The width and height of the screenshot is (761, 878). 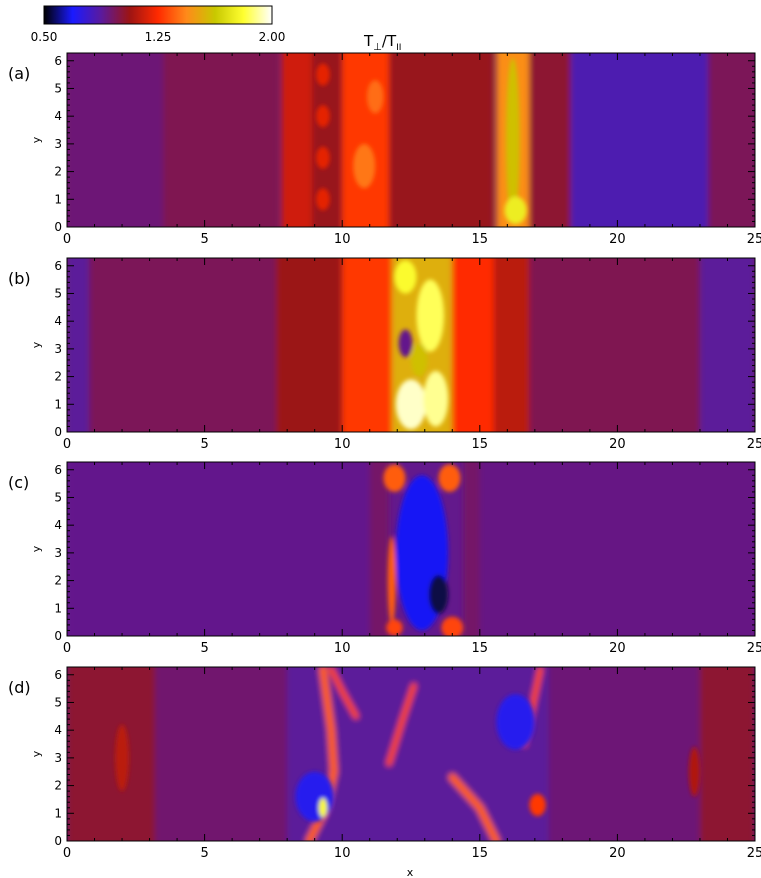 I want to click on panel-label: (c), so click(x=18, y=482).